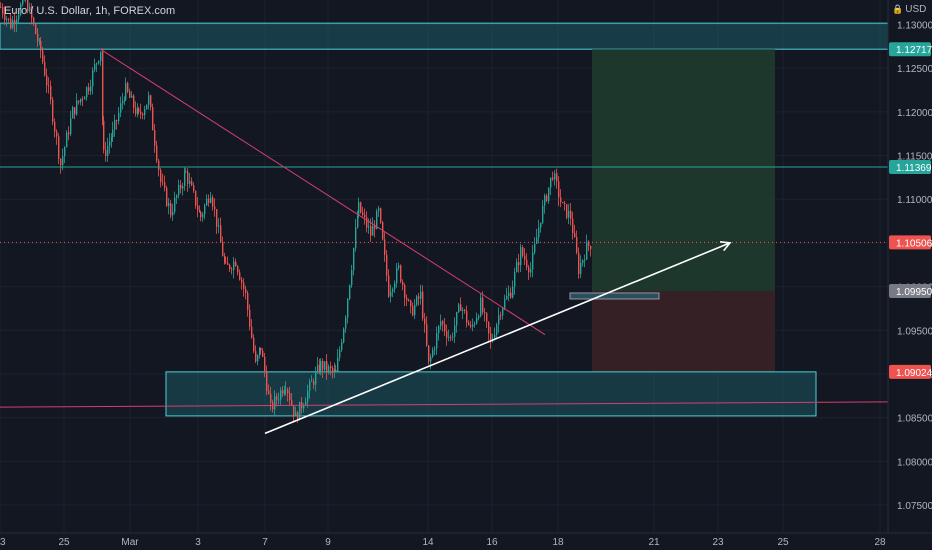 The width and height of the screenshot is (932, 550). I want to click on horizontal-trendline, so click(444, 404).